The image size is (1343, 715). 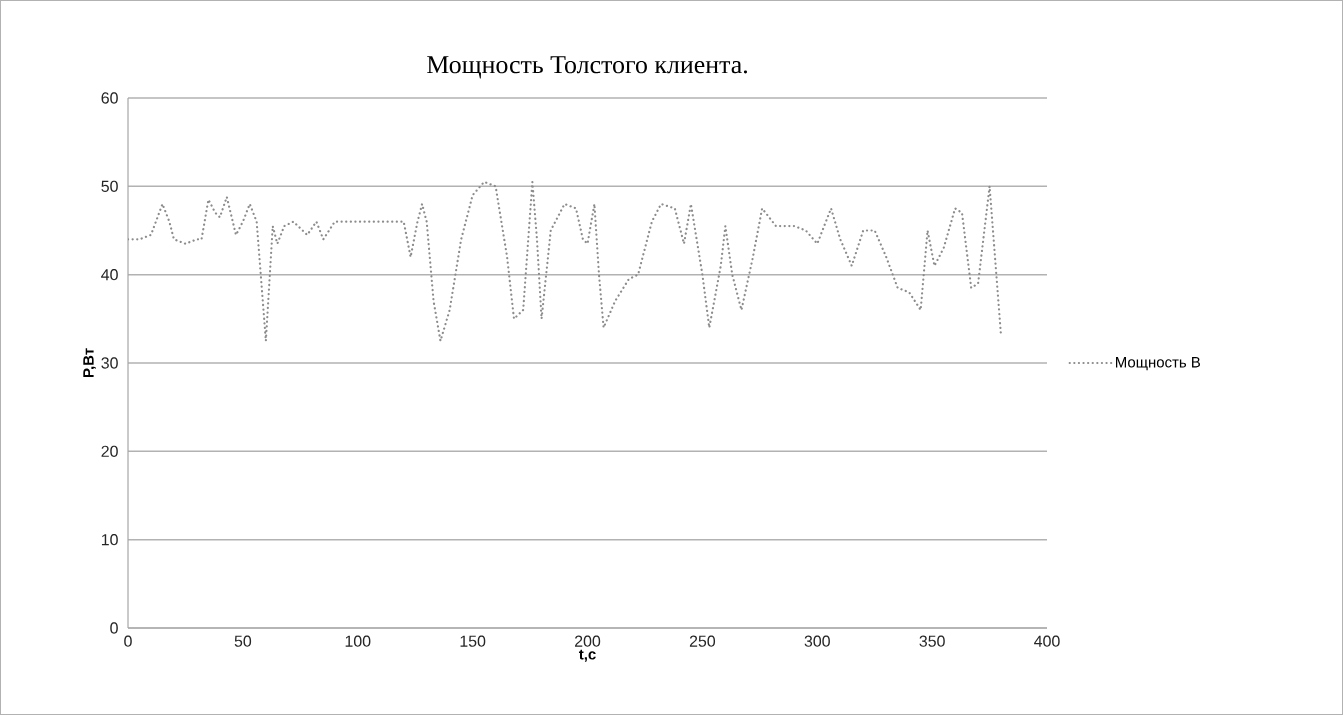 What do you see at coordinates (109, 363) in the screenshot?
I see `y-tick-label: 30` at bounding box center [109, 363].